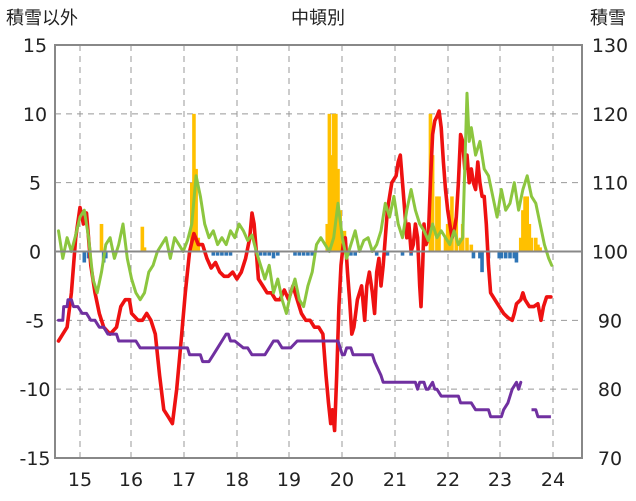 The height and width of the screenshot is (501, 636). Describe the element at coordinates (35, 46) in the screenshot. I see `y-left-tick-label: 15` at that location.